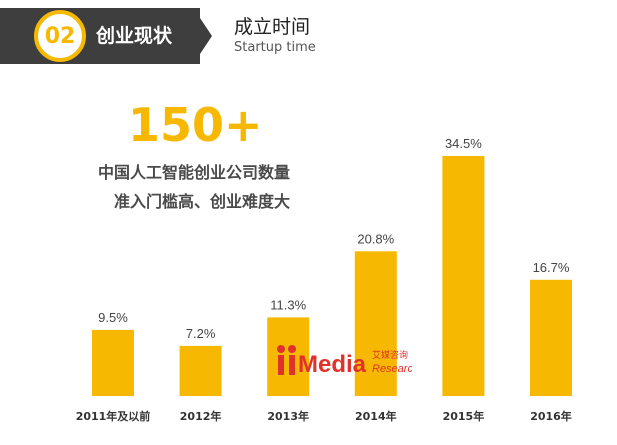 The height and width of the screenshot is (445, 617). What do you see at coordinates (551, 416) in the screenshot?
I see `category-label-5: 2016年` at bounding box center [551, 416].